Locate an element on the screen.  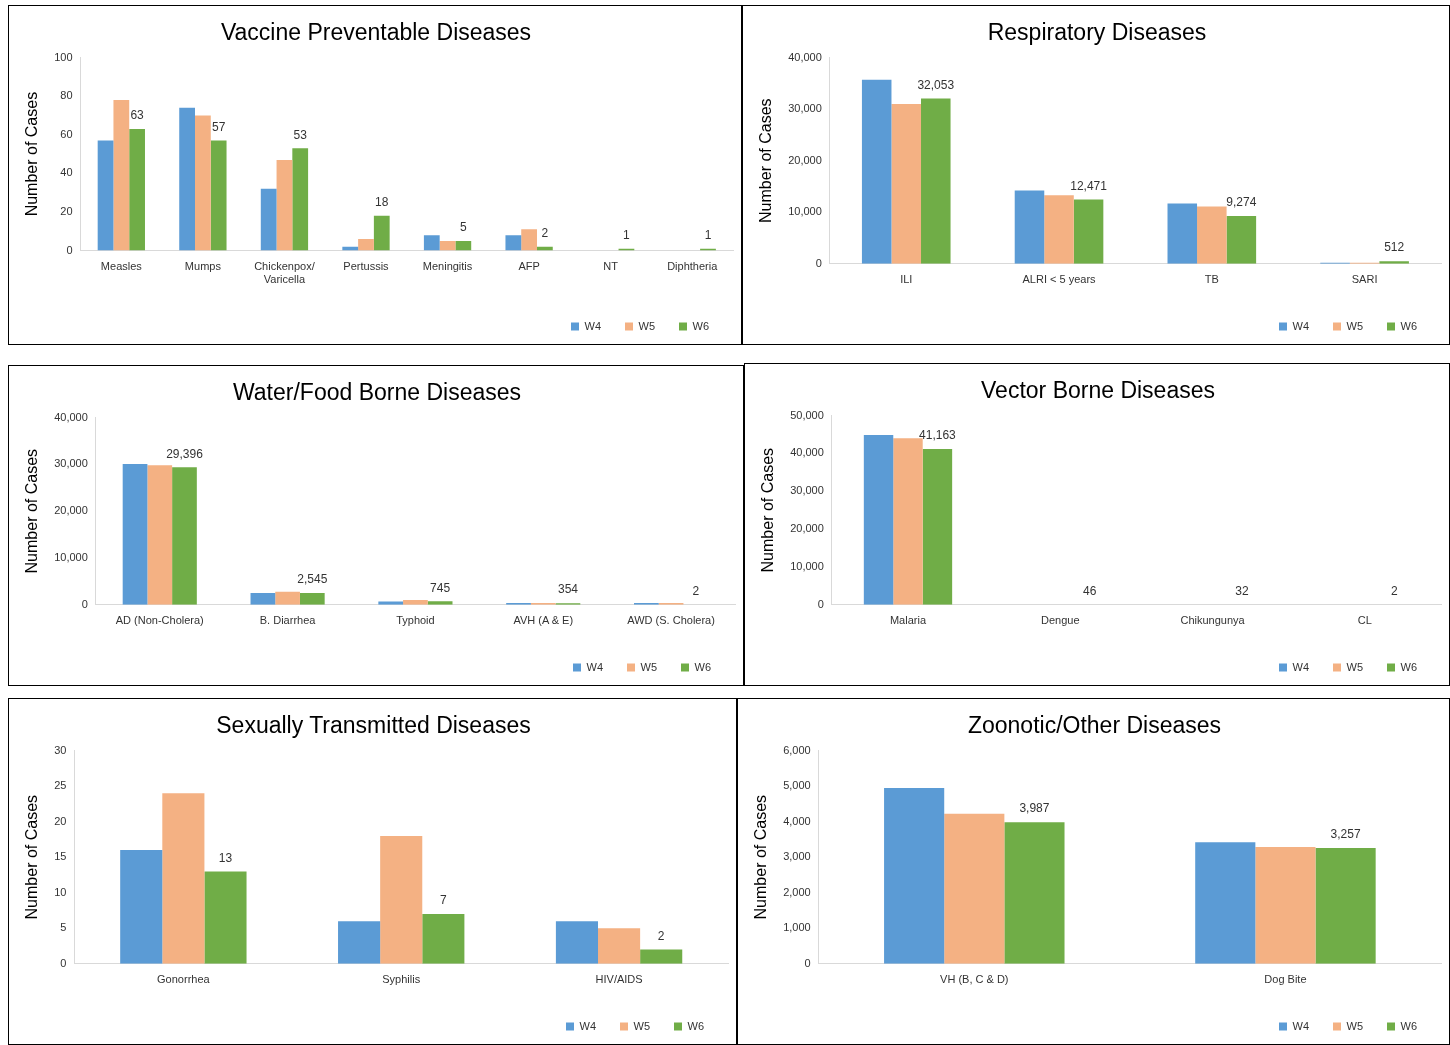
data-label: 7 is located at coordinates (443, 900).